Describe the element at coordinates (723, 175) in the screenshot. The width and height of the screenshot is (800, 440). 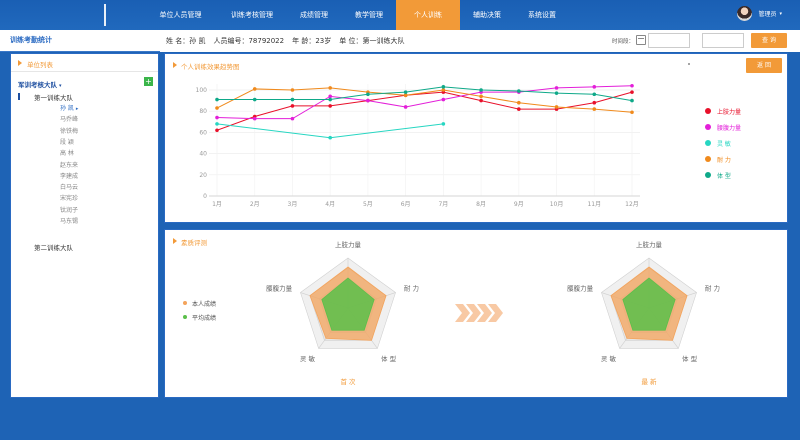
I see `legend-item: 体 型` at that location.